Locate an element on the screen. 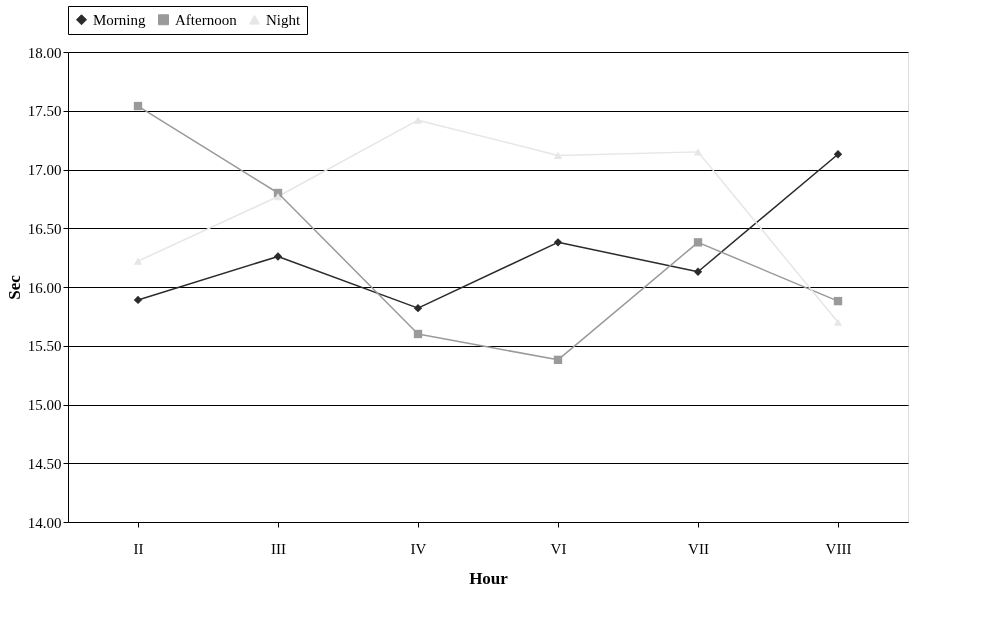 Image resolution: width=1002 pixels, height=636 pixels. y-tick-label: 14.50 is located at coordinates (44, 463).